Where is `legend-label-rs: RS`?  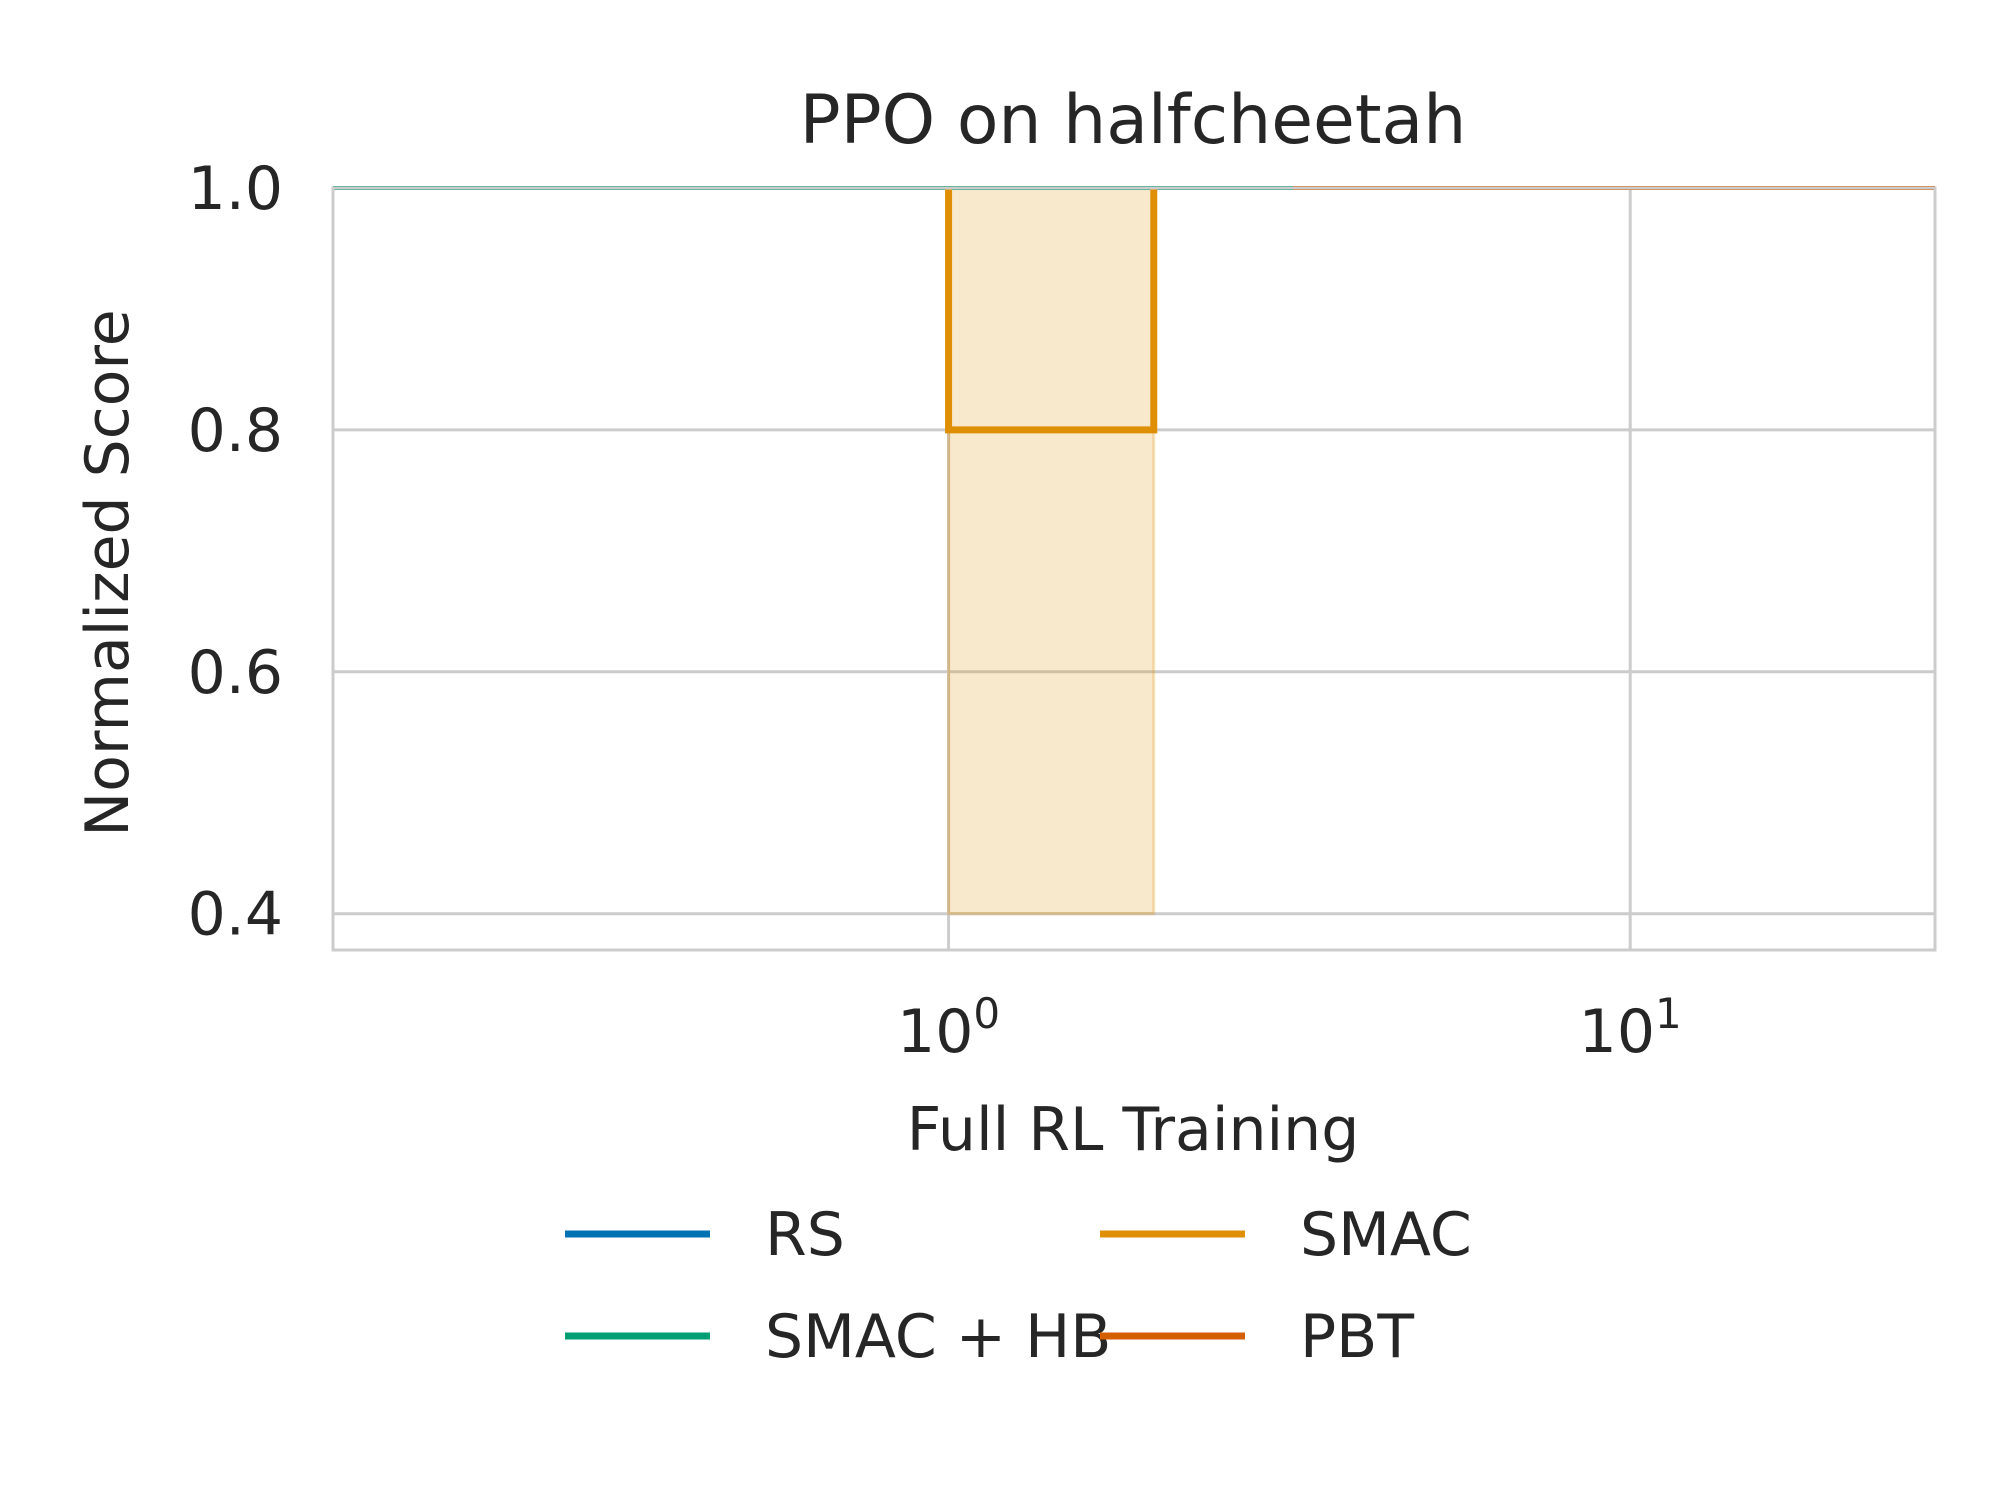
legend-label-rs: RS is located at coordinates (805, 1235).